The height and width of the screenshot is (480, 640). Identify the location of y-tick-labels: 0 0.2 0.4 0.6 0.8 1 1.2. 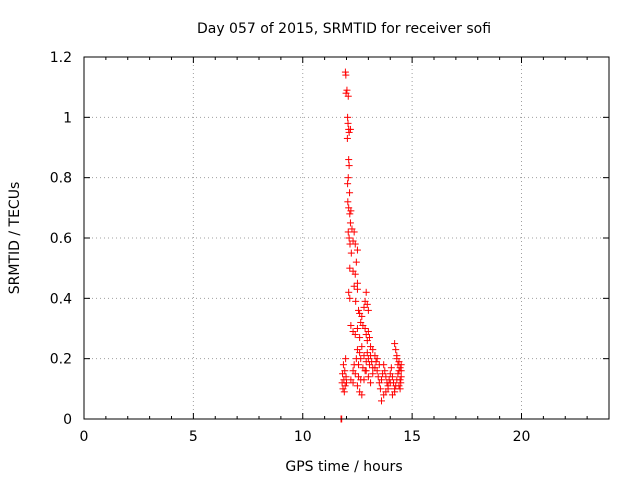
(61, 239).